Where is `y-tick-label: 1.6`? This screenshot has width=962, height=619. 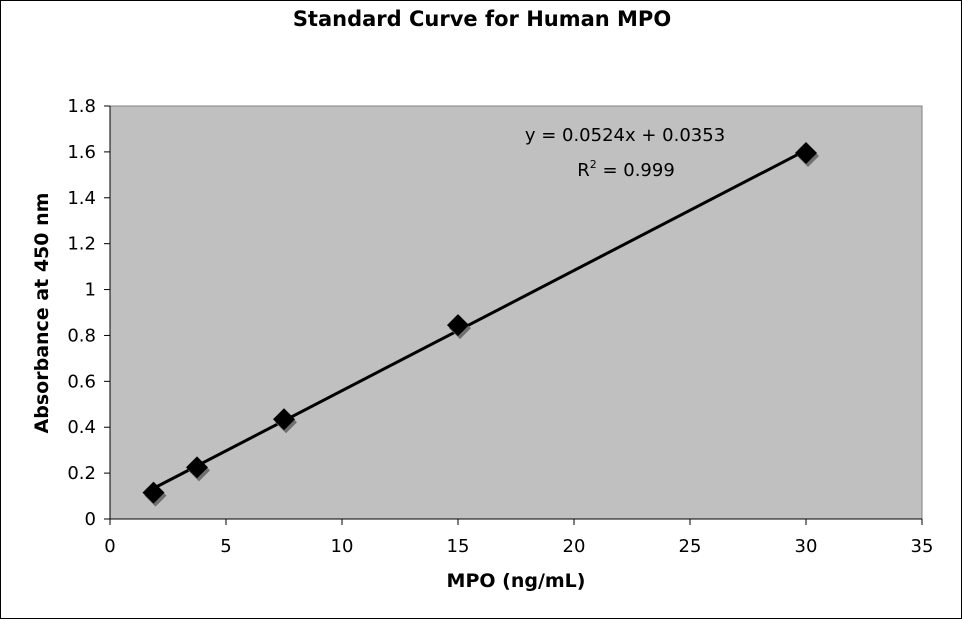
y-tick-label: 1.6 is located at coordinates (81, 152).